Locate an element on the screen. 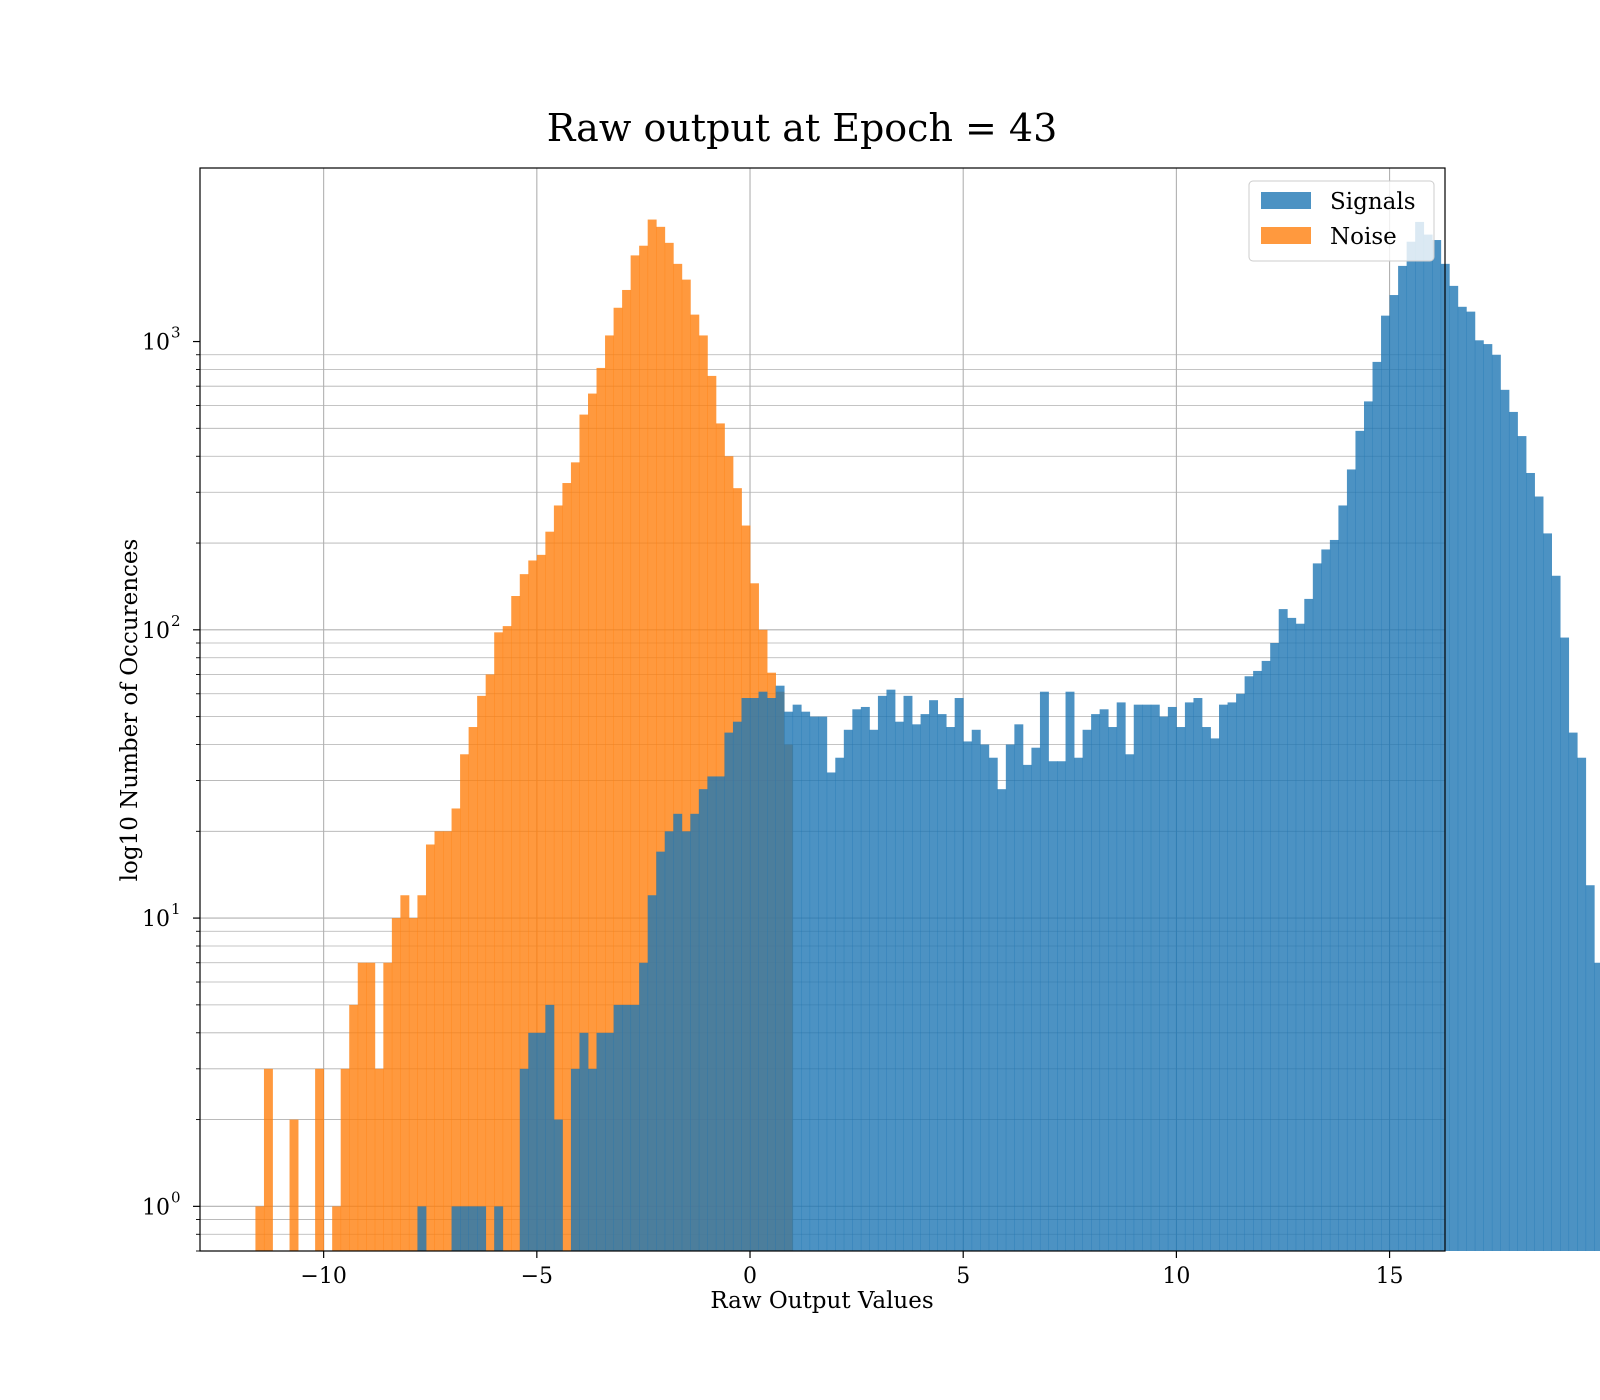 This screenshot has height=1400, width=1600. legend-label-signals: Signals is located at coordinates (1373, 202).